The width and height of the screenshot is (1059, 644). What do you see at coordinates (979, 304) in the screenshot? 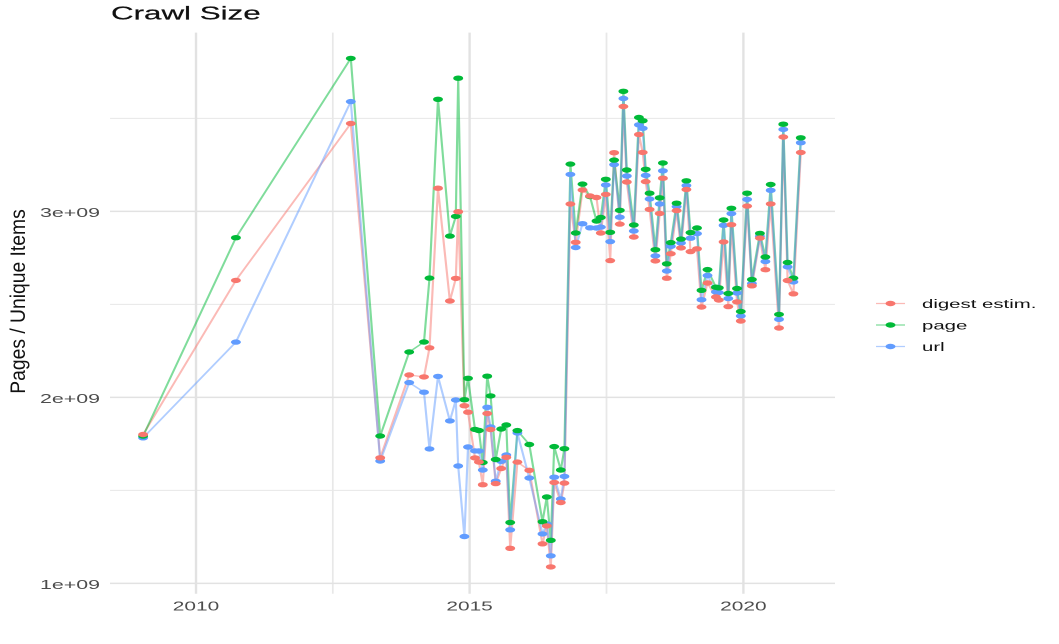
I see `svg-text: digest estim.` at bounding box center [979, 304].